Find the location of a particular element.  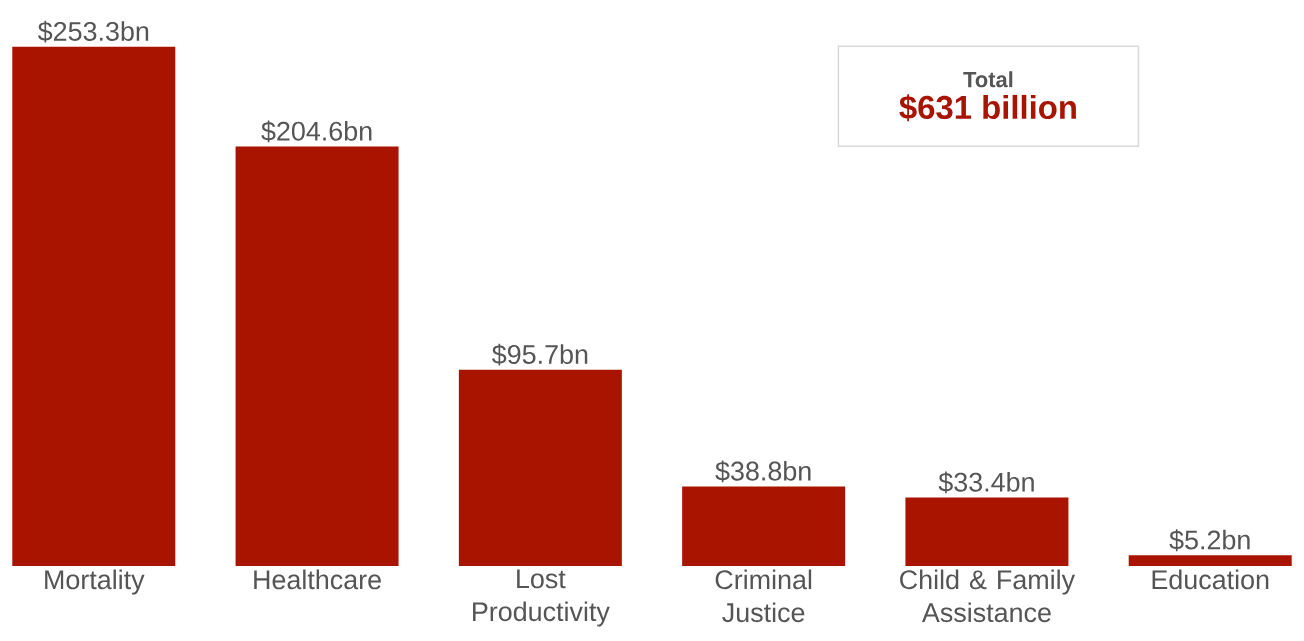

annotation: $631 billion is located at coordinates (987, 108).